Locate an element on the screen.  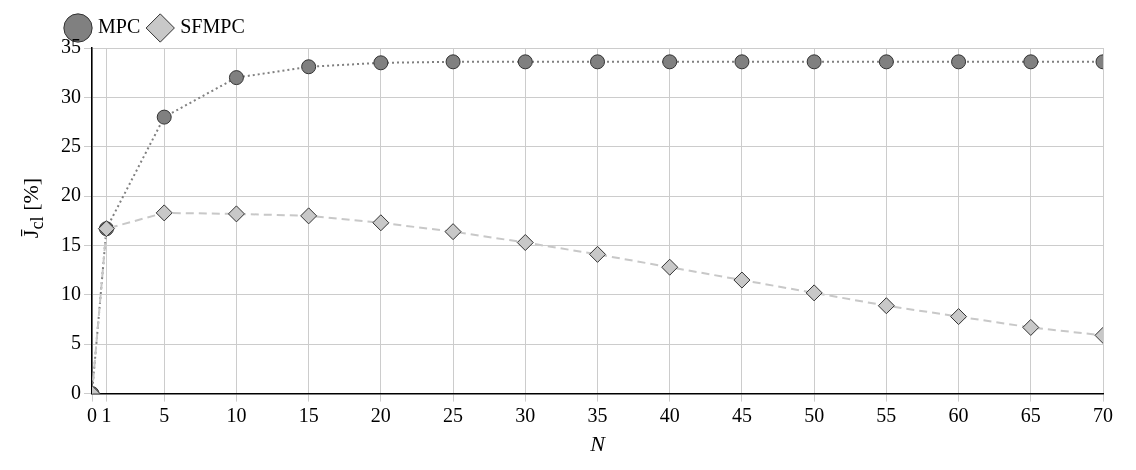
x-tick-label: 25 is located at coordinates (453, 414).